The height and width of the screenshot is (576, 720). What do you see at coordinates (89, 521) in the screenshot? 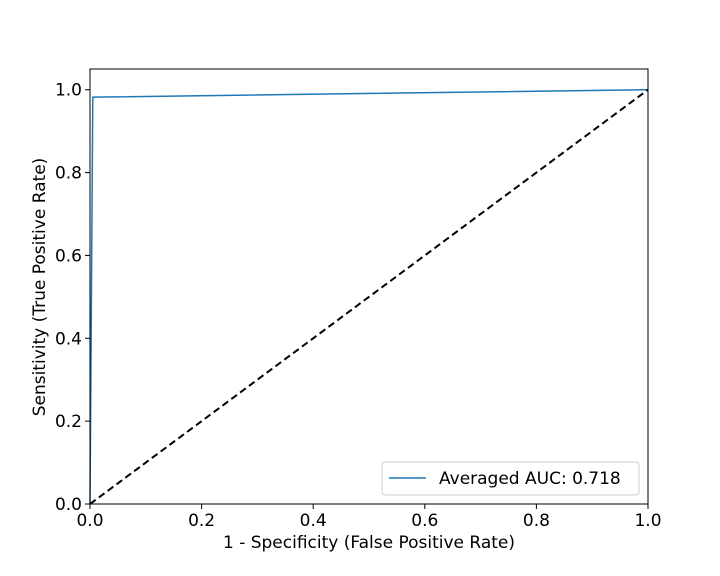
I see `x-tick-label: 0.0` at bounding box center [89, 521].